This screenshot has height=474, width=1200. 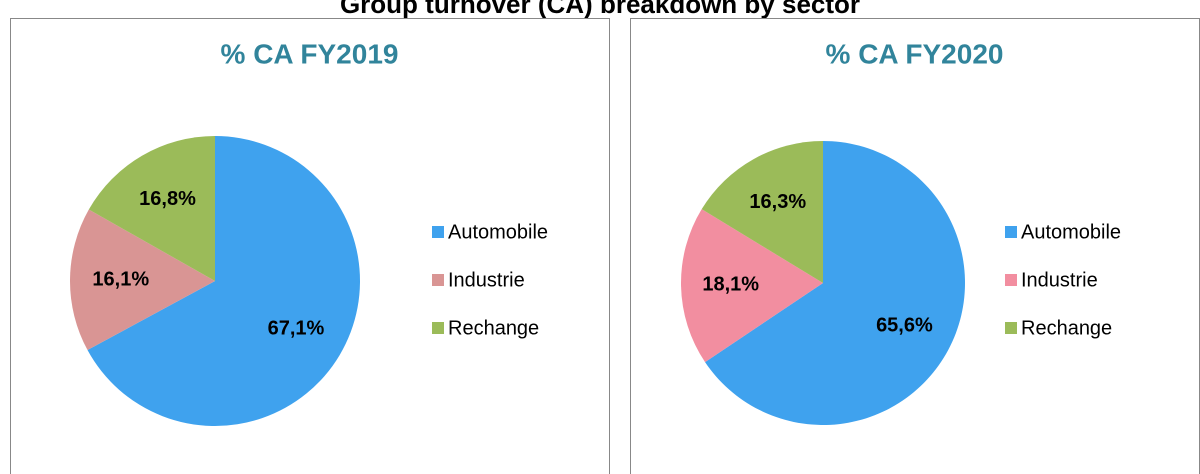 What do you see at coordinates (904, 326) in the screenshot?
I see `value-label: 65,6%` at bounding box center [904, 326].